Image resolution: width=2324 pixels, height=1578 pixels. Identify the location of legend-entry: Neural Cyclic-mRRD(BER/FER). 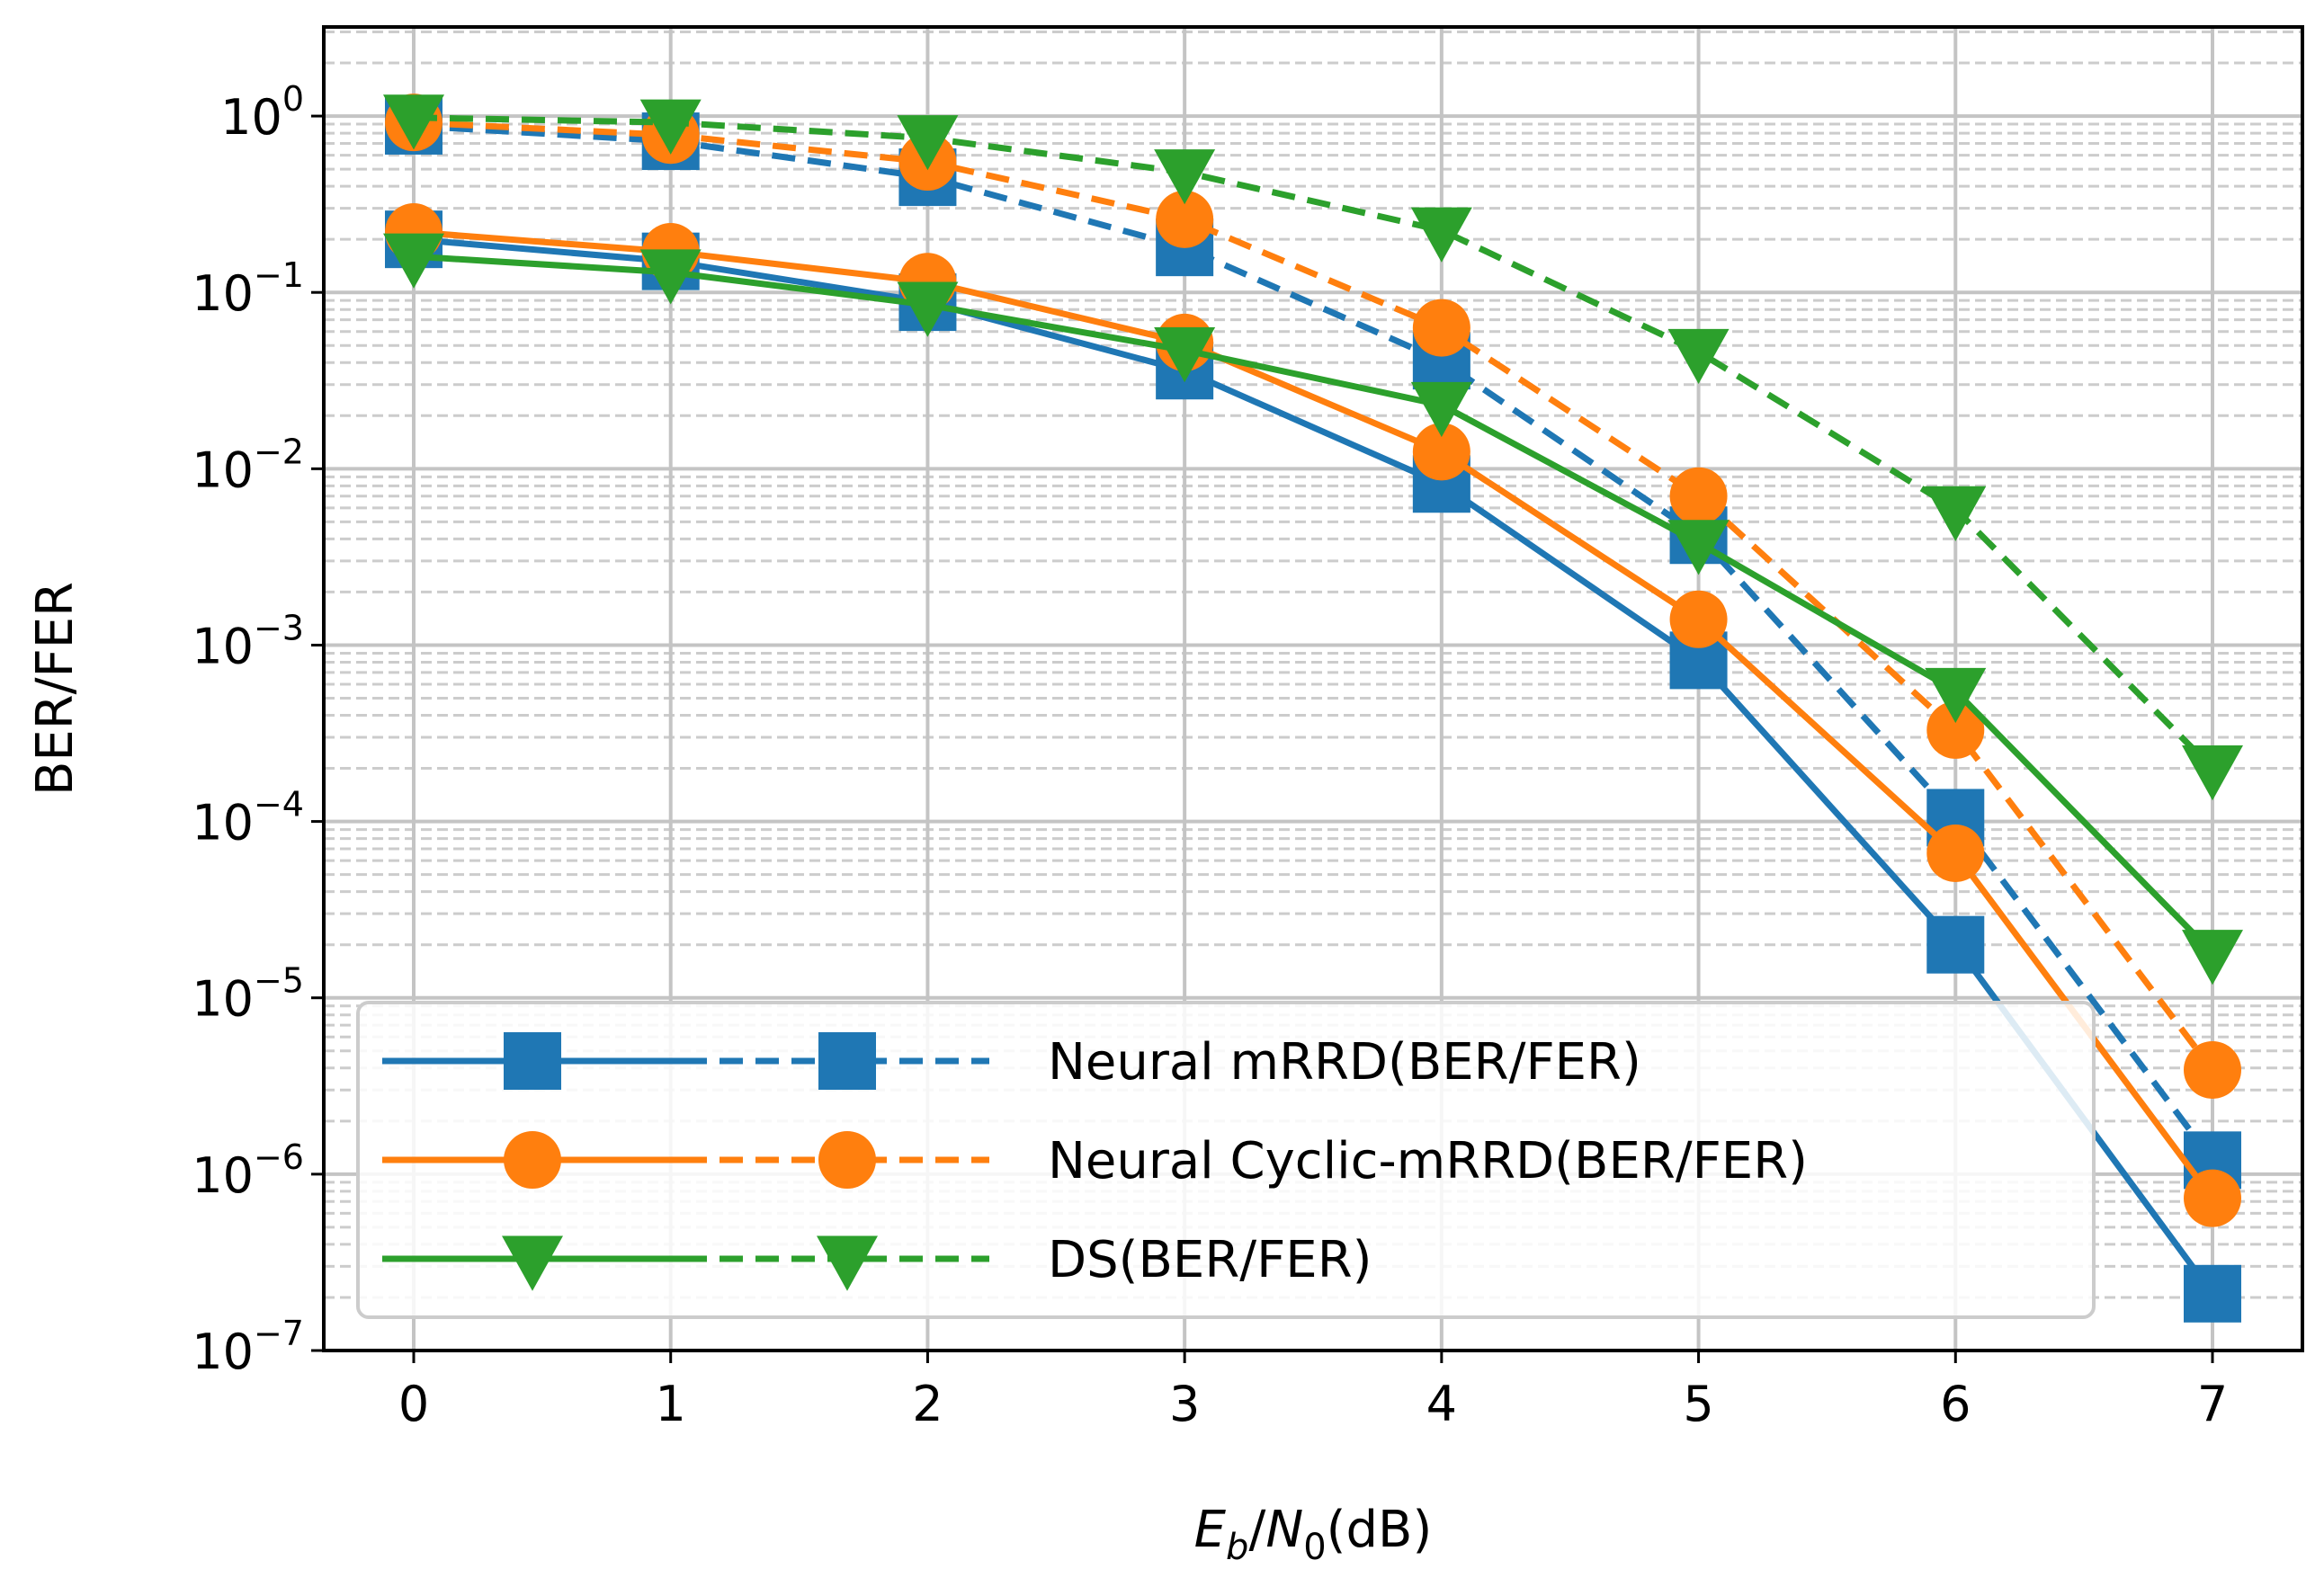
(1095, 1160).